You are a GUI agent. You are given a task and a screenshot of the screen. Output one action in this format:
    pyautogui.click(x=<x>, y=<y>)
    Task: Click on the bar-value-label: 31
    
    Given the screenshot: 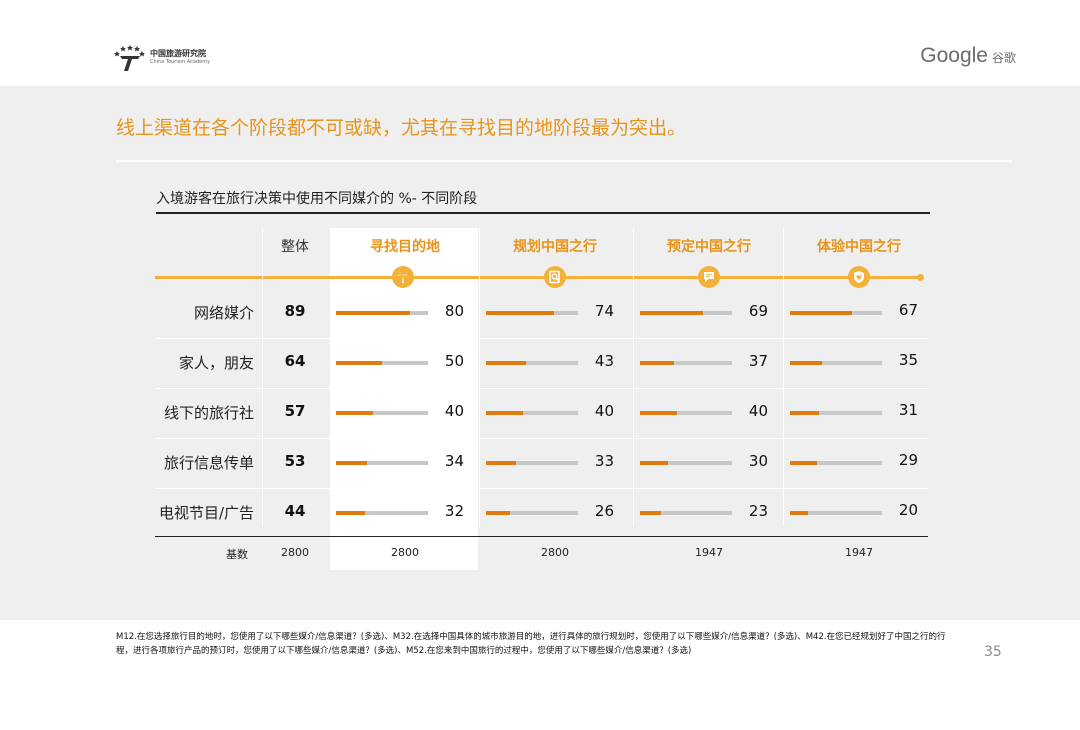 What is the action you would take?
    pyautogui.click(x=908, y=410)
    